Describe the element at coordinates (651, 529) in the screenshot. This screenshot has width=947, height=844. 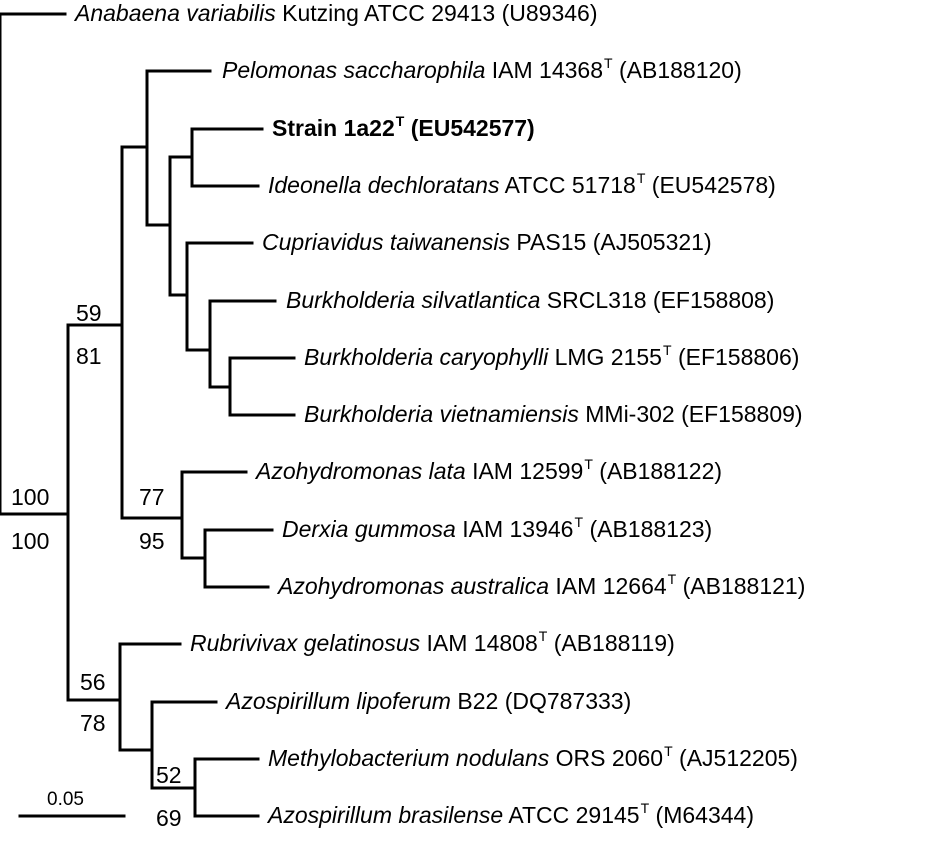
I see `taxon-accession: (AB188123)` at that location.